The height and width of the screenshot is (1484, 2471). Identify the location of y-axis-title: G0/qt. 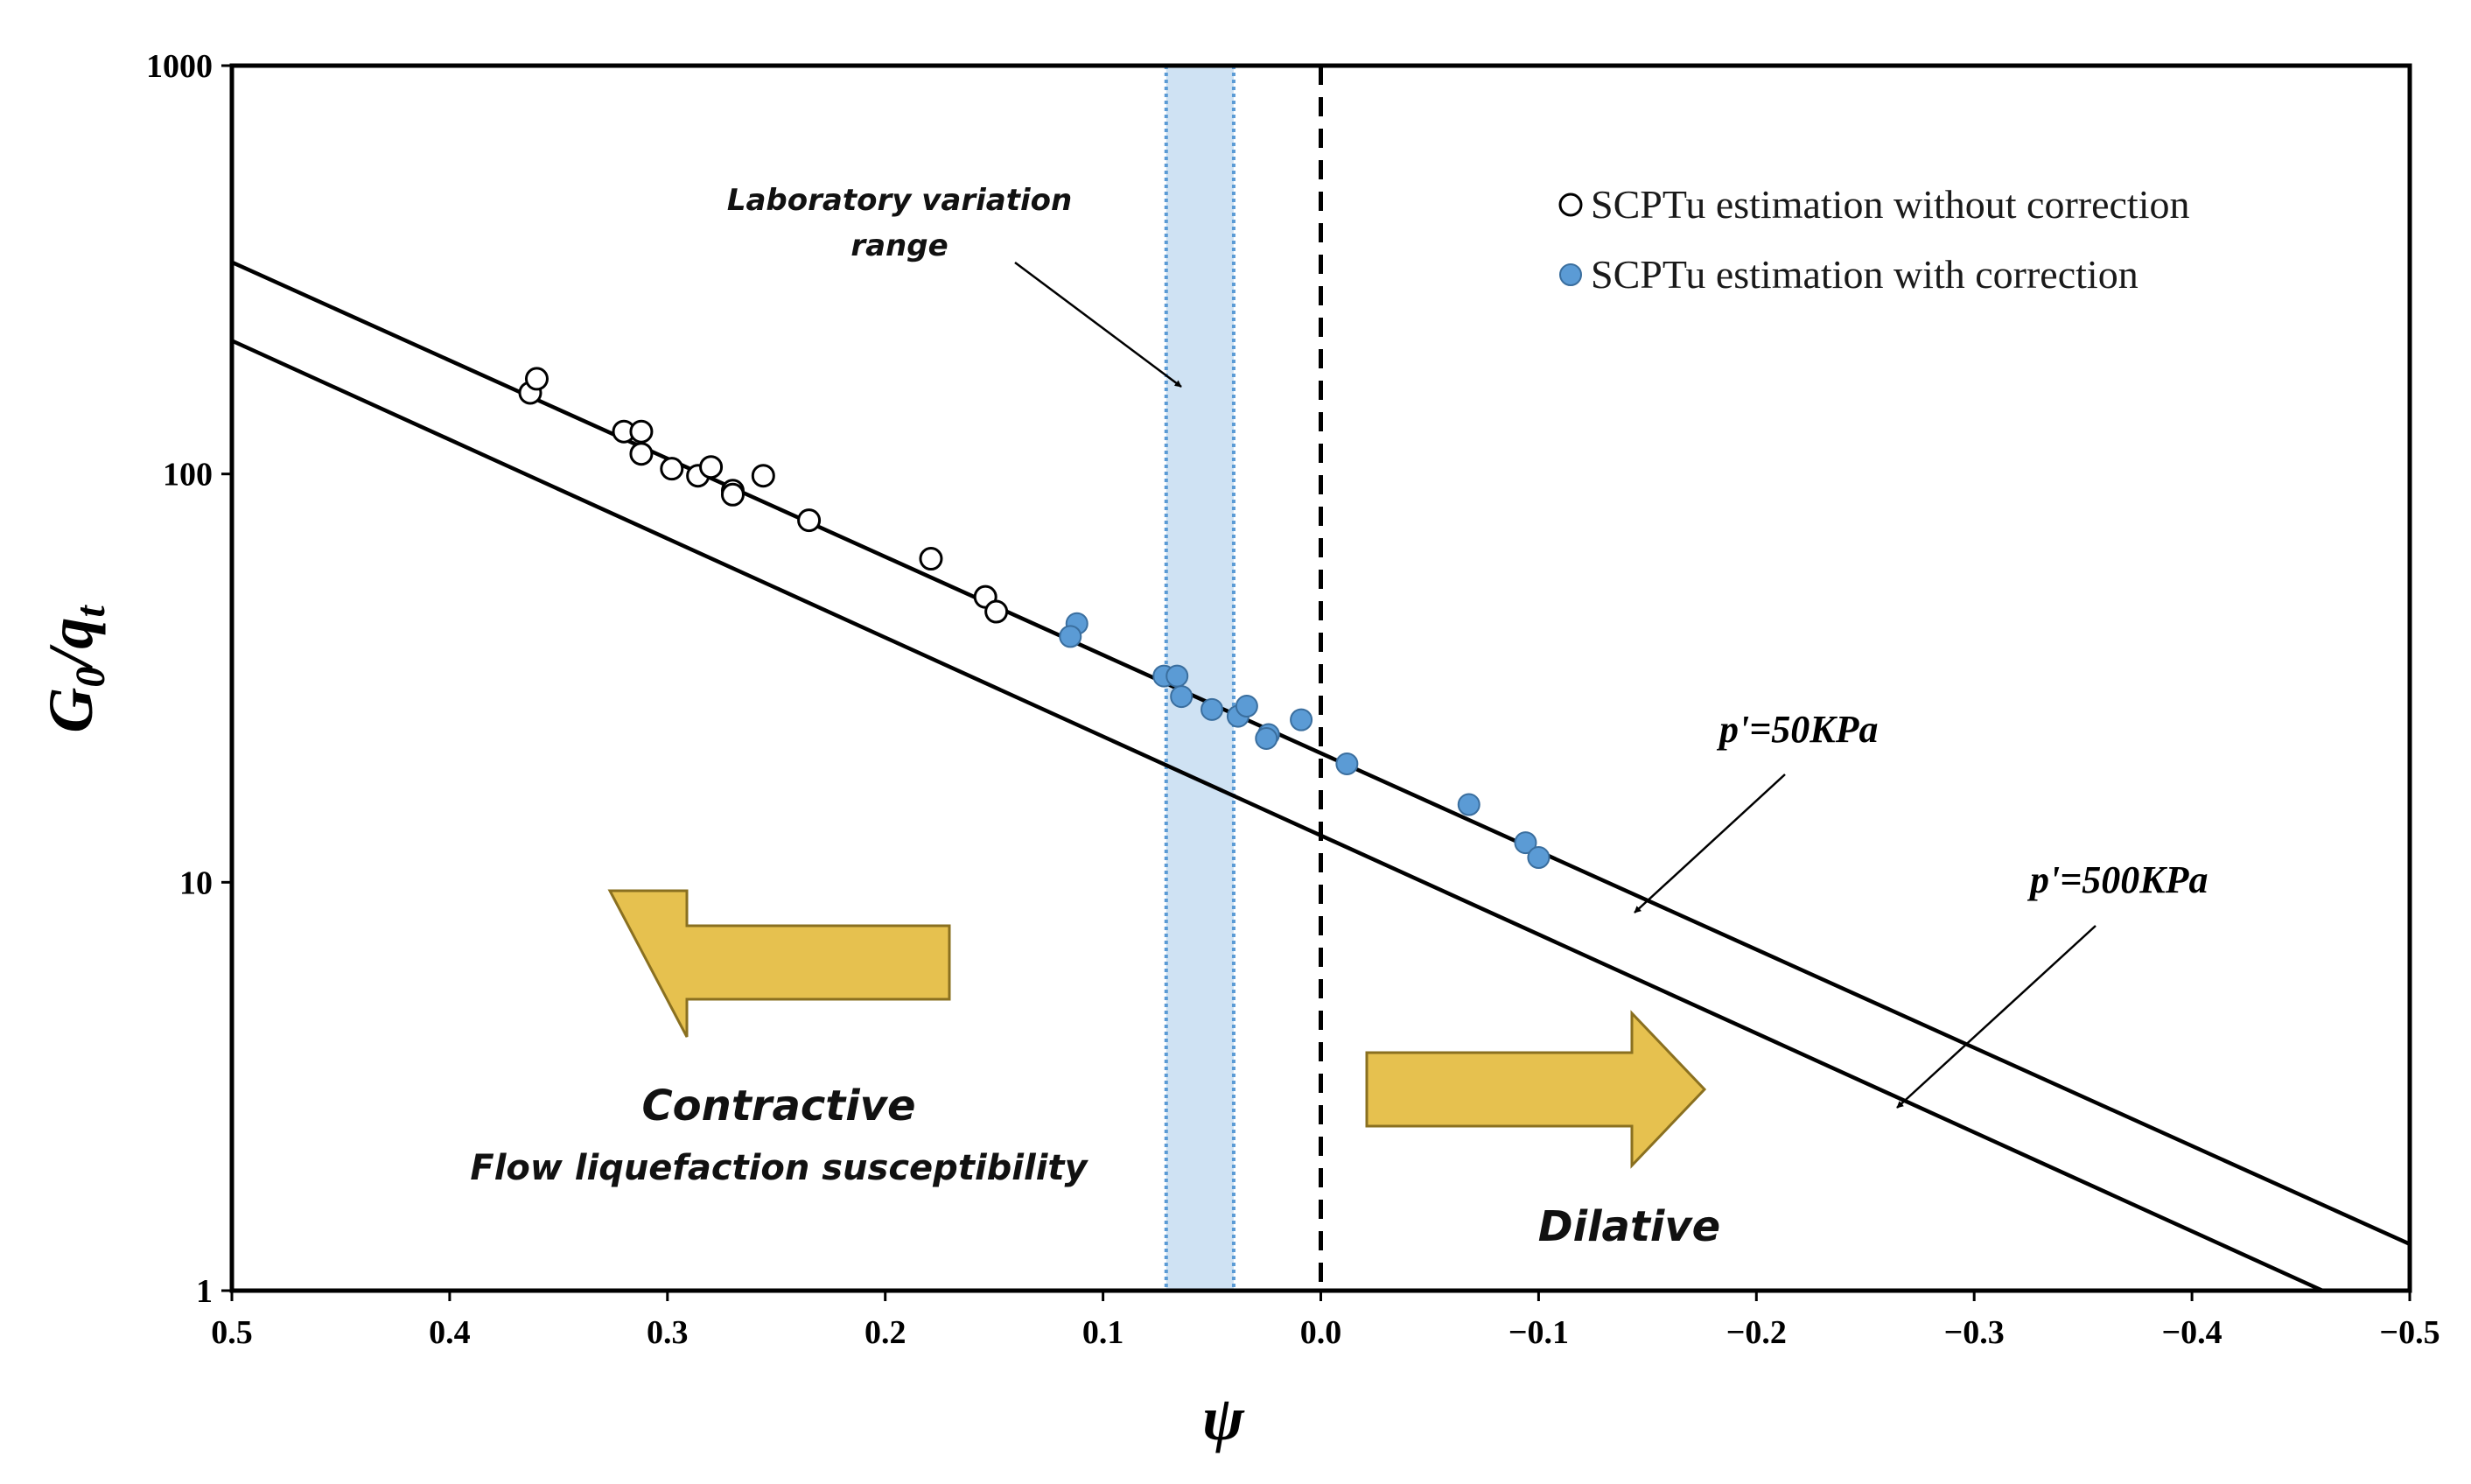
(75, 669).